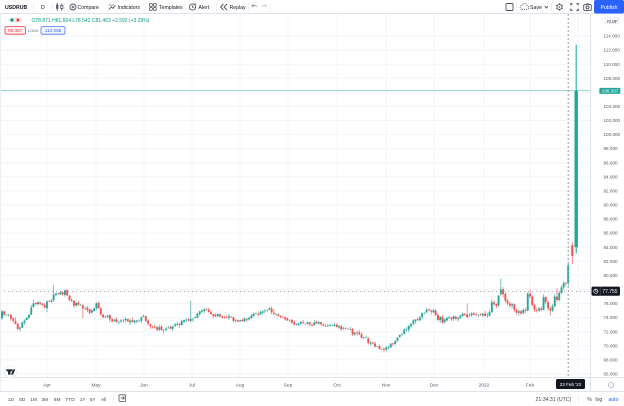 The width and height of the screenshot is (624, 406). I want to click on svg-text: 76.000, so click(611, 303).